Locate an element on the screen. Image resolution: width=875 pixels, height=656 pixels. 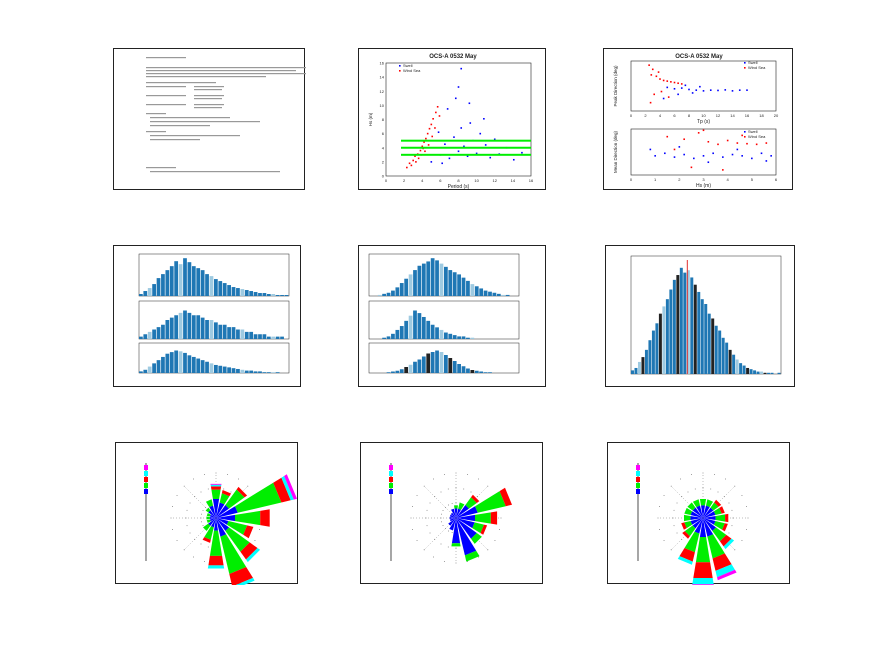
x-tick-label: 2 is located at coordinates (679, 179).